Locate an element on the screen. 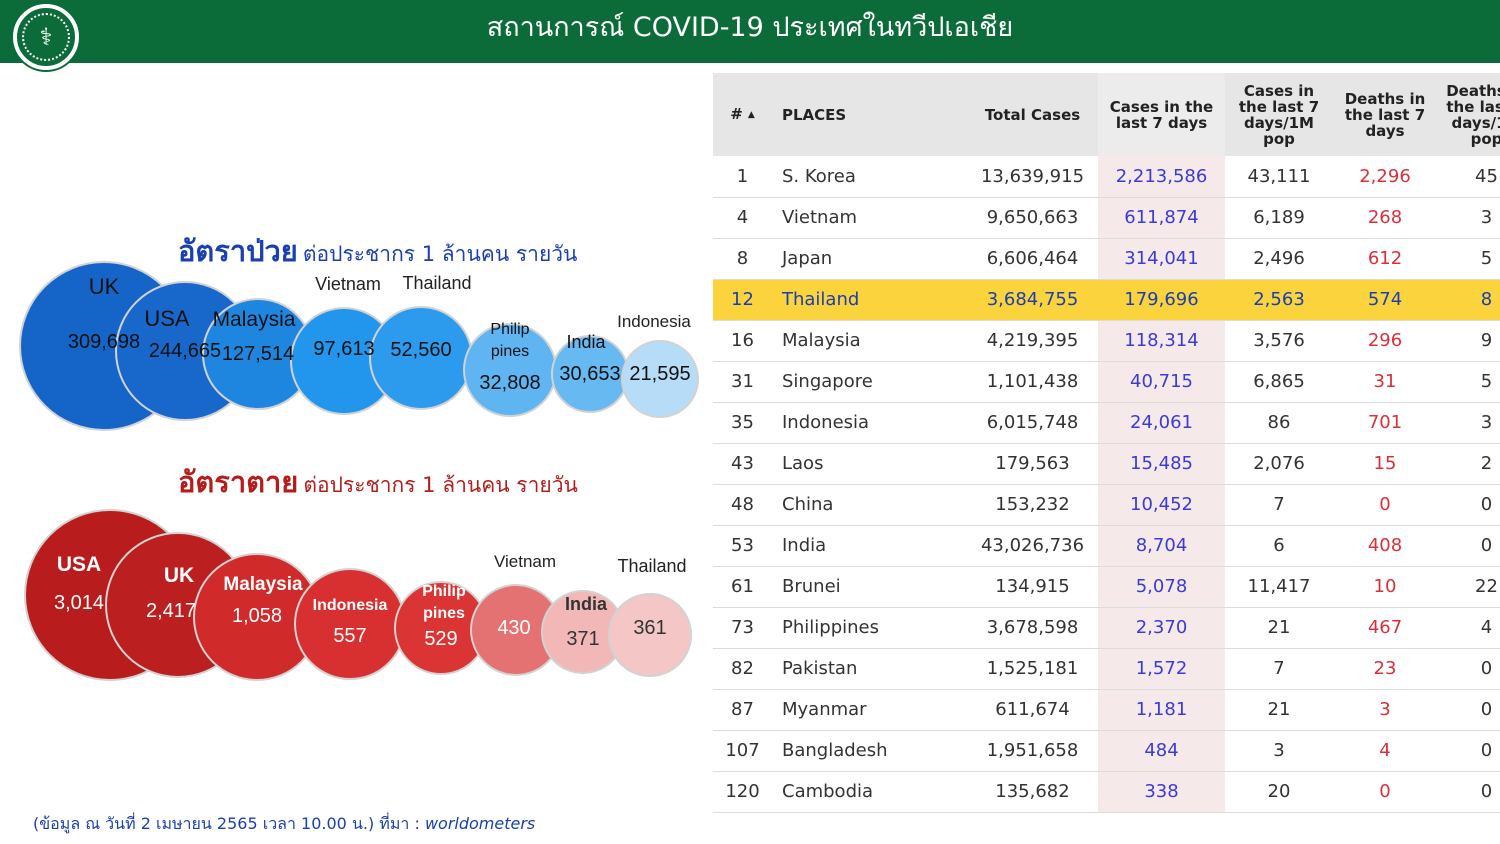  header-bar: ⚕ สถานการณ์ COVID-19 ประเทศในทวีปเอเชีย is located at coordinates (750, 35).